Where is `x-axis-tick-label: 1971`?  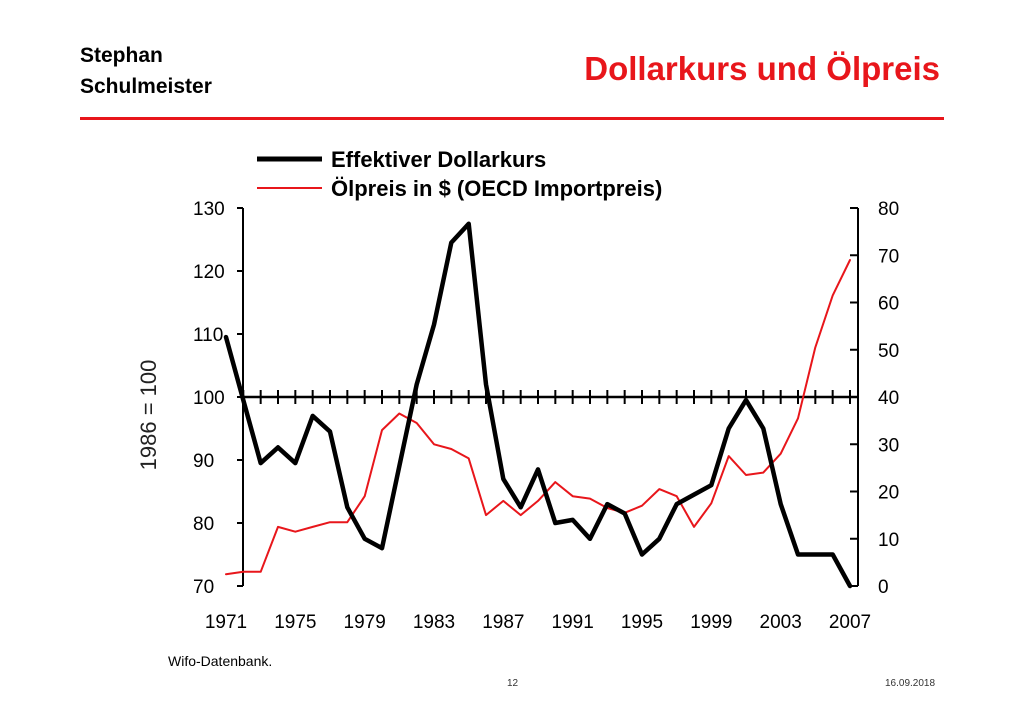 x-axis-tick-label: 1971 is located at coordinates (226, 622).